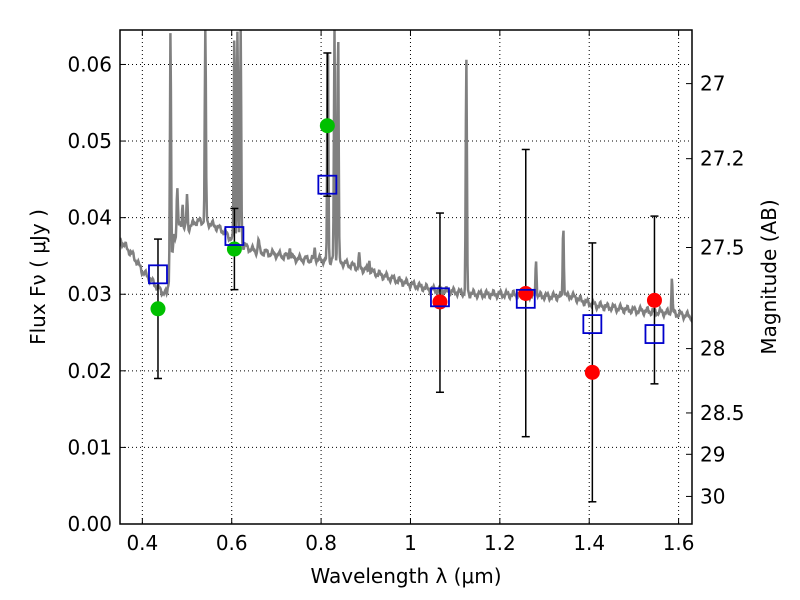 This screenshot has height=600, width=800. I want to click on y-tick-label: 0.05, so click(89, 141).